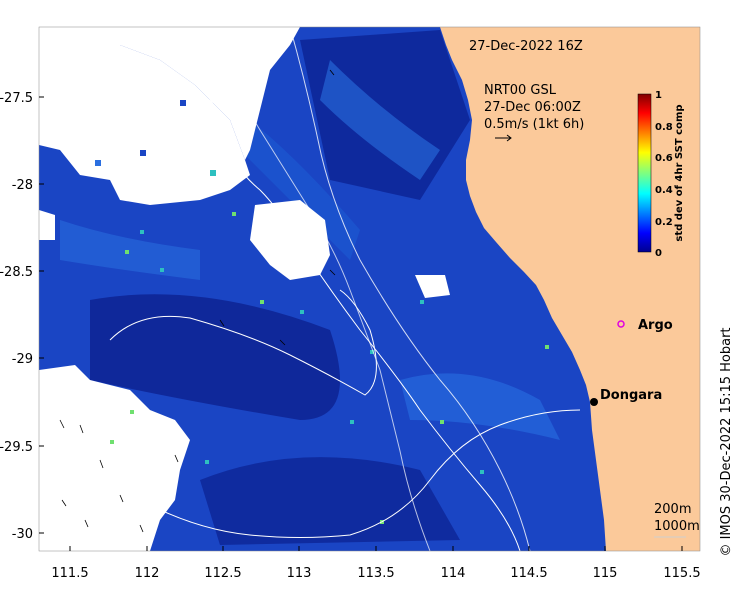 The width and height of the screenshot is (740, 592). I want to click on depth-label-1000m: 1000m, so click(677, 526).